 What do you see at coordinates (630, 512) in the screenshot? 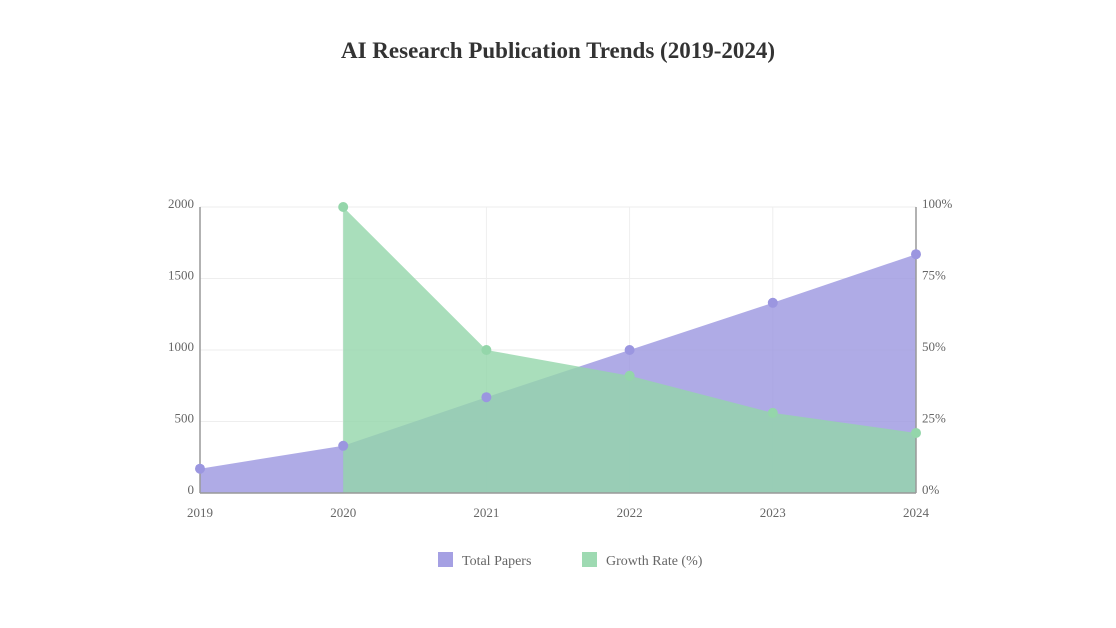
I see `x-tick-label: 2022` at bounding box center [630, 512].